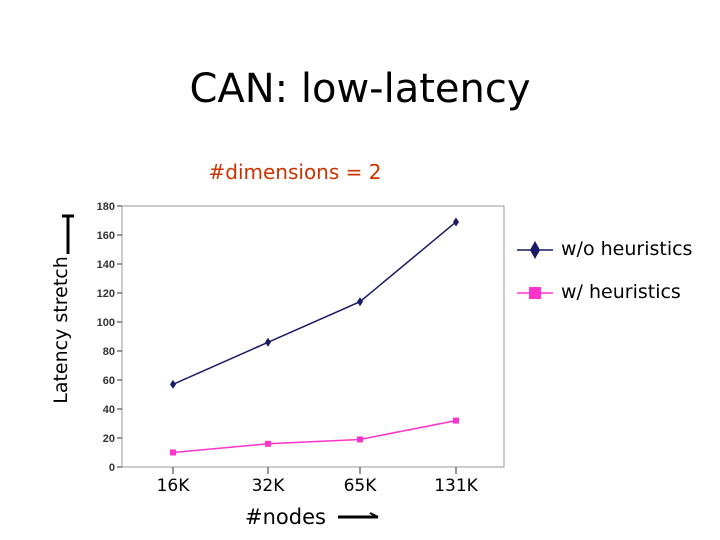 This screenshot has width=720, height=540. Describe the element at coordinates (109, 410) in the screenshot. I see `y-tick-label: 40` at that location.